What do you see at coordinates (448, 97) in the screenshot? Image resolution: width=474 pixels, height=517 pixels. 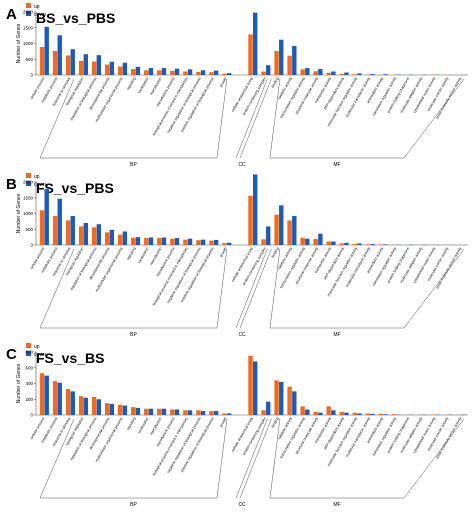 I see `x-tick-label: small molecule sensor activity` at bounding box center [448, 97].